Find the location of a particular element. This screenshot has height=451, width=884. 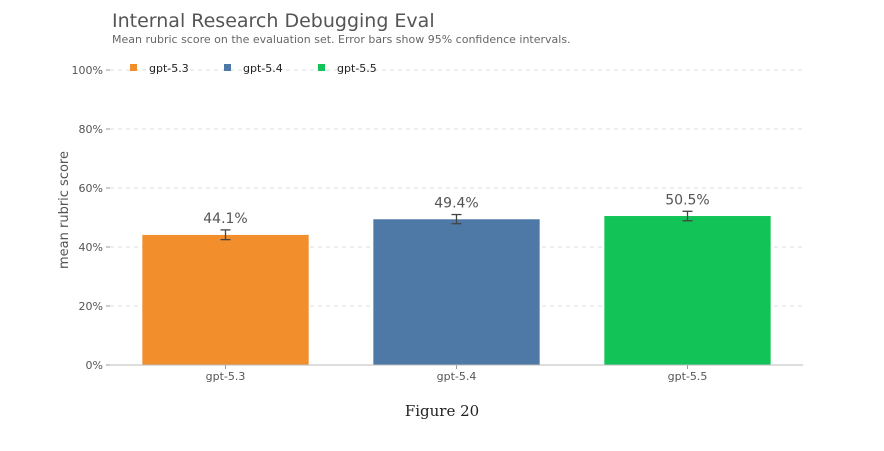

y-tick-label: 0% is located at coordinates (94, 365).